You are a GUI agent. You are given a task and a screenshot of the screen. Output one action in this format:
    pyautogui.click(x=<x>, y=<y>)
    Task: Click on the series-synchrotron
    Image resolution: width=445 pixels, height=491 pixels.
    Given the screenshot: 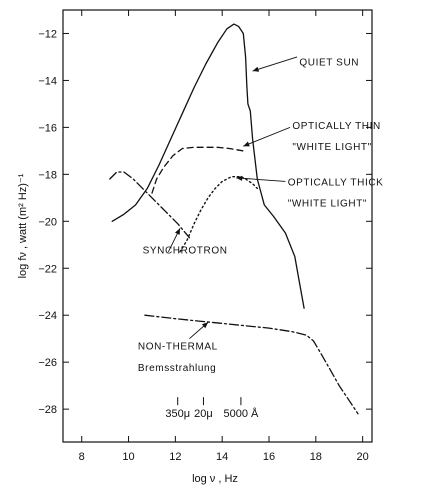 What is the action you would take?
    pyautogui.click(x=150, y=205)
    